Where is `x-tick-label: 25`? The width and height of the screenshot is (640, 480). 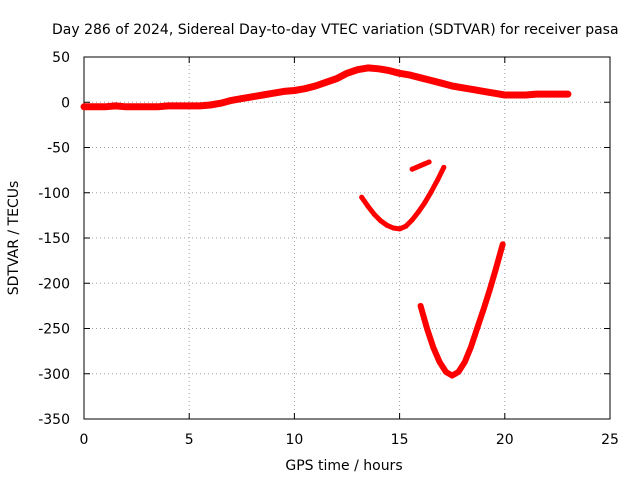
x-tick-label: 25 is located at coordinates (610, 440).